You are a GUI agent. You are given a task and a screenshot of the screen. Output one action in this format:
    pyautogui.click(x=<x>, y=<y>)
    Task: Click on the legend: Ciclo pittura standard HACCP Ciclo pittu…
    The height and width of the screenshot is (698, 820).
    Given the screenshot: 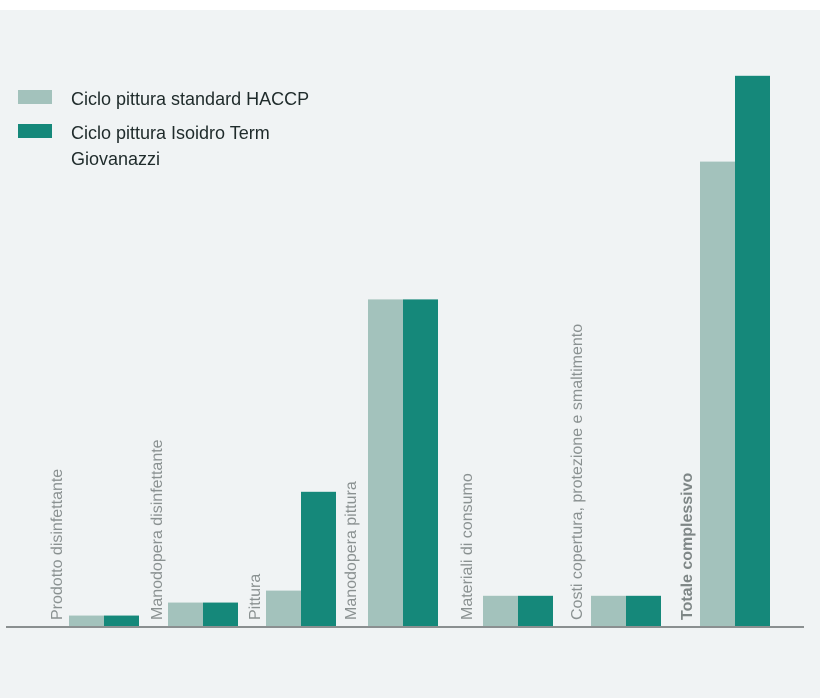 What is the action you would take?
    pyautogui.click(x=189, y=133)
    